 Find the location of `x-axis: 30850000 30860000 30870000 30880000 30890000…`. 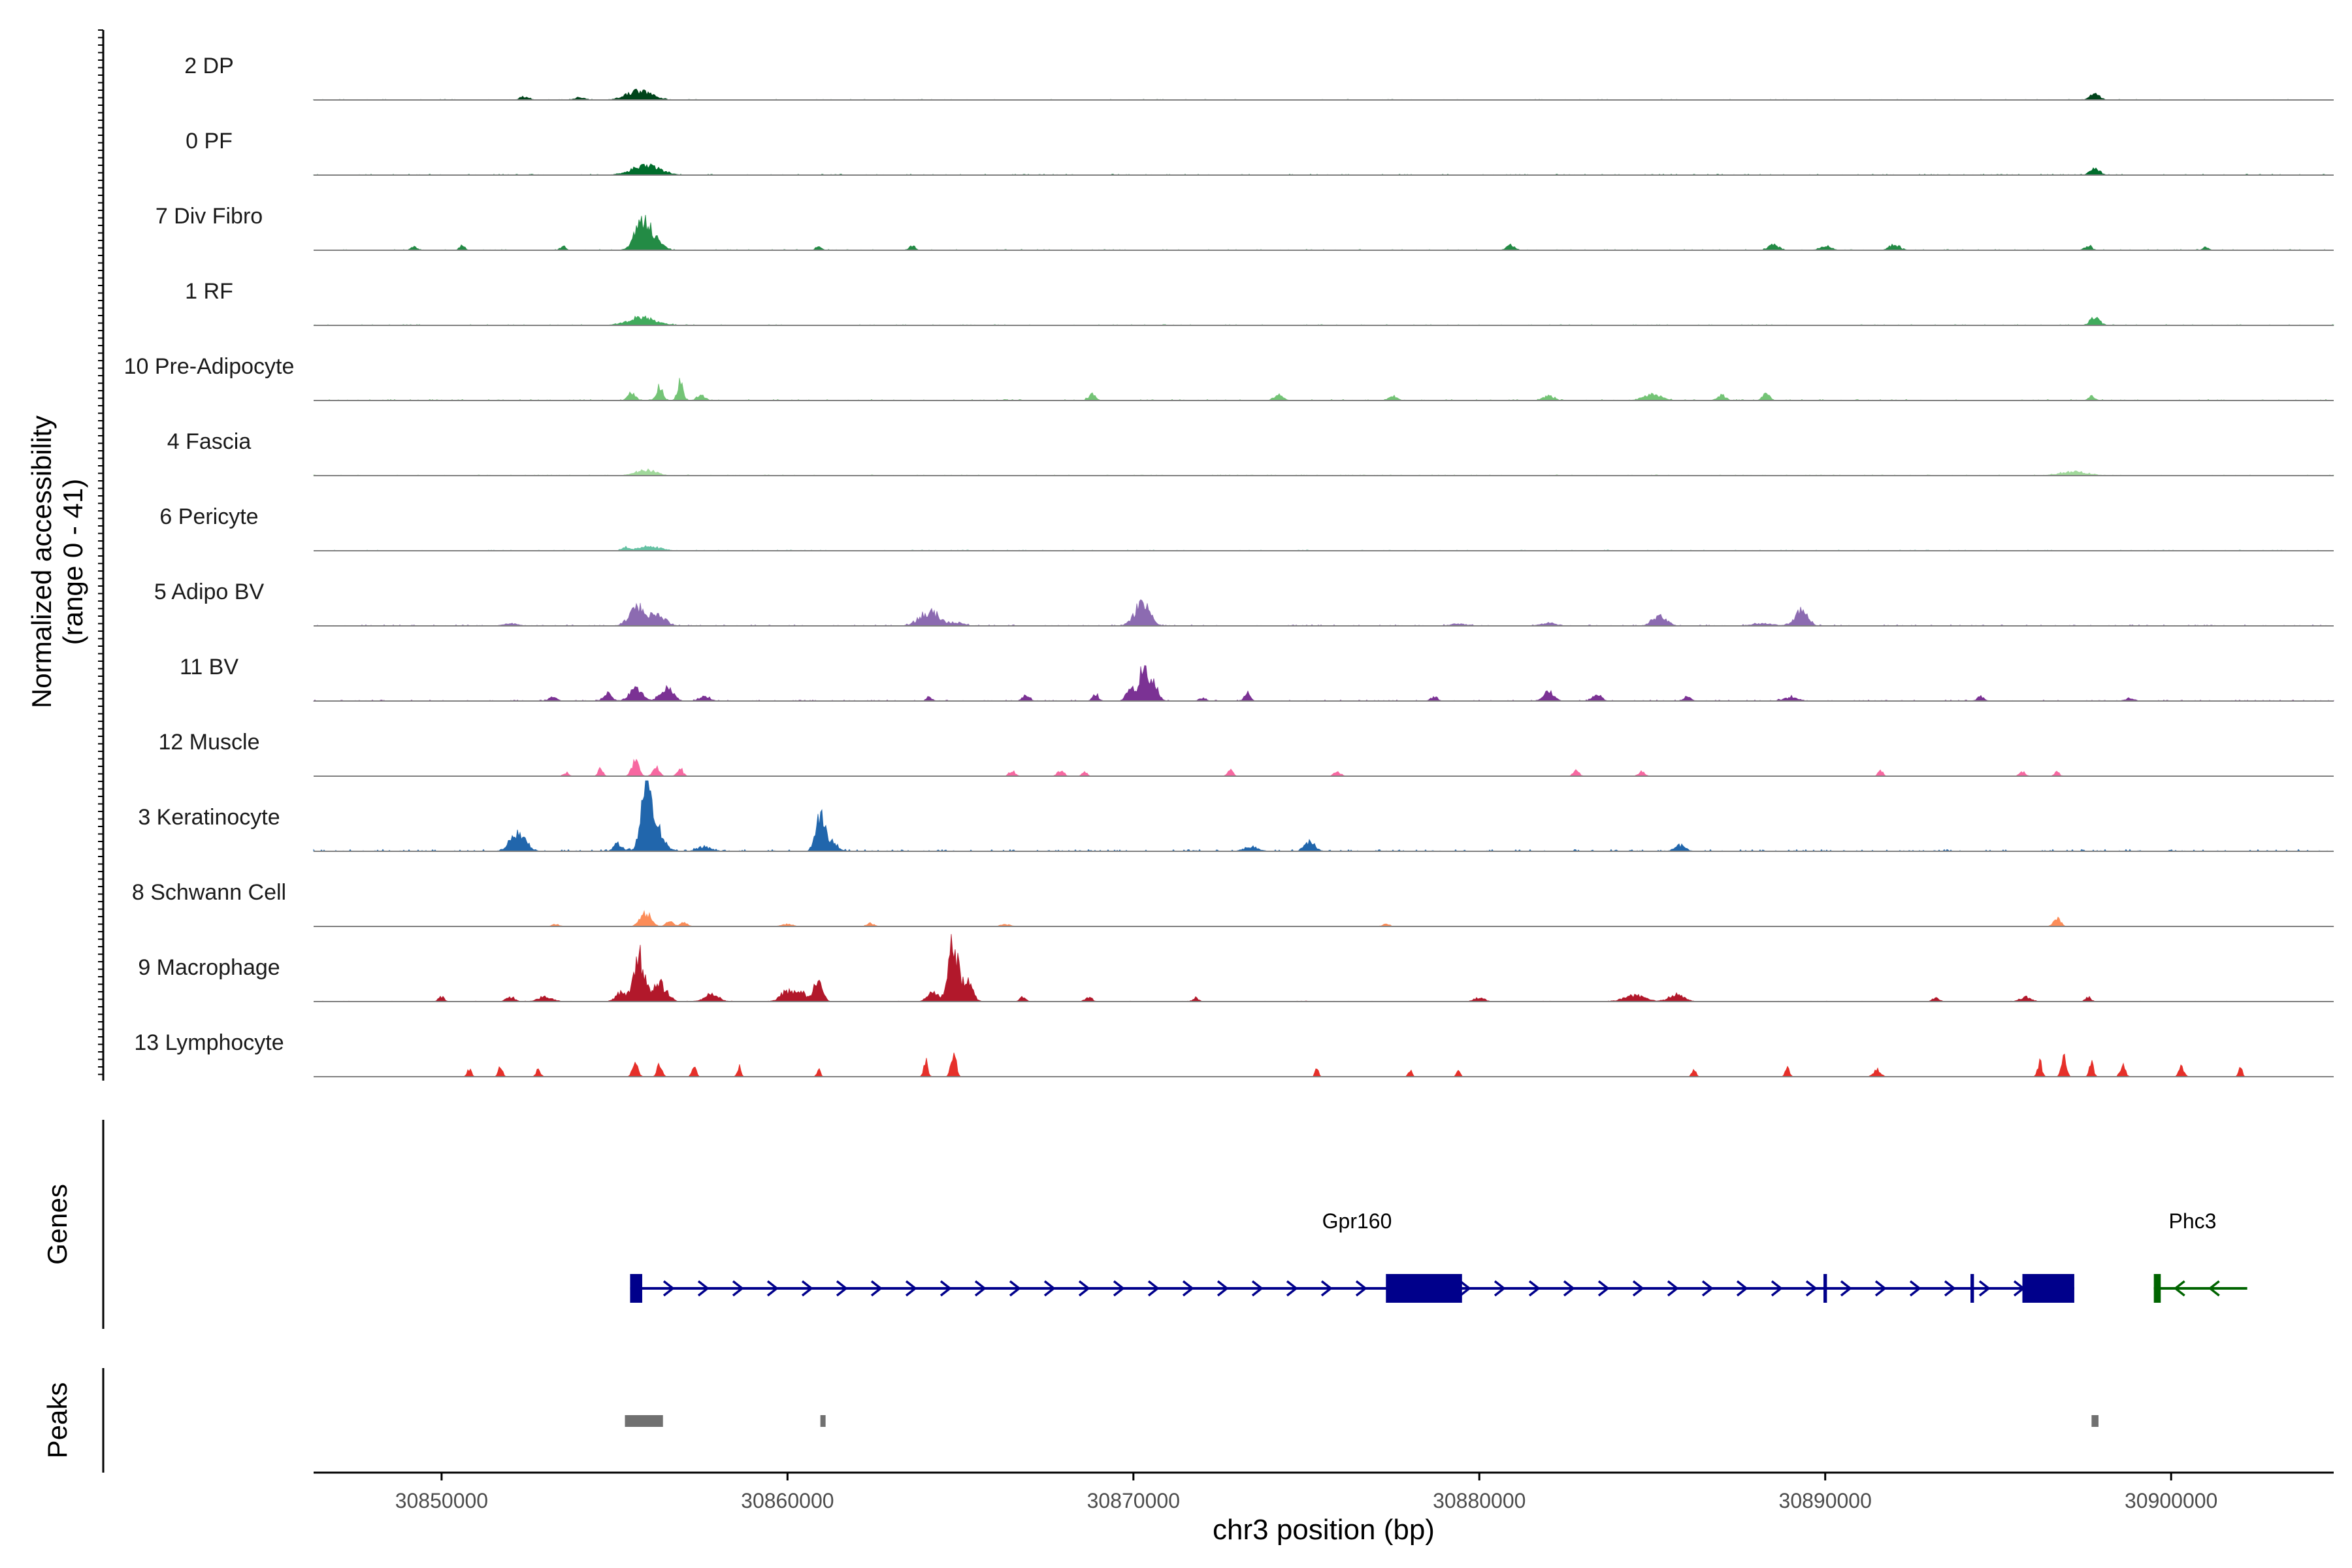

x-axis: 30850000 30860000 30870000 30880000 30890000… is located at coordinates (1324, 1508).